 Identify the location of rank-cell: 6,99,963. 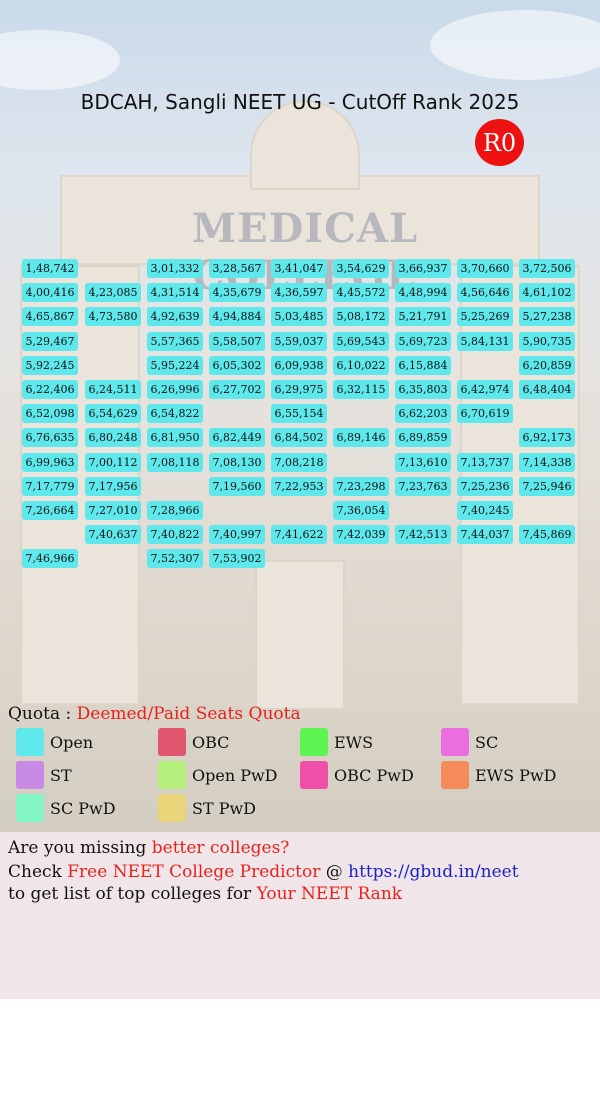
(50, 462).